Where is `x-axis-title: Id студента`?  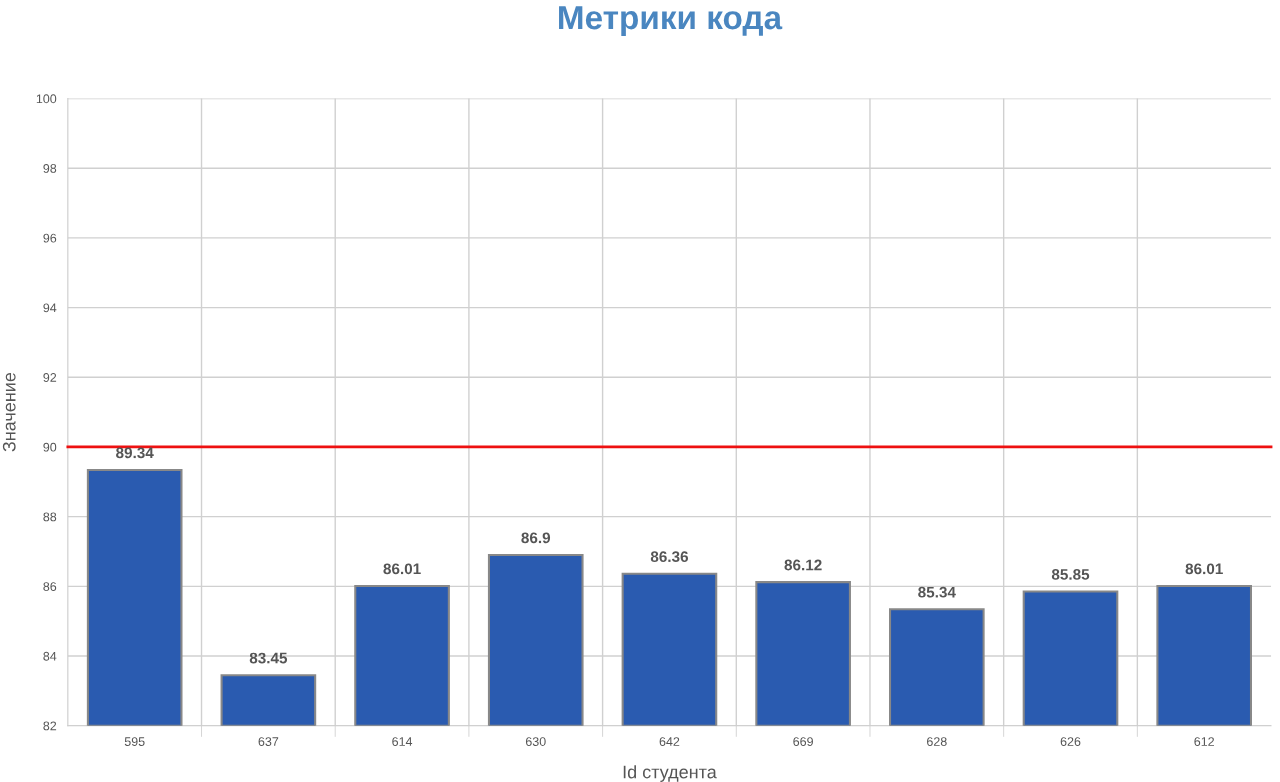
x-axis-title: Id студента is located at coordinates (670, 773).